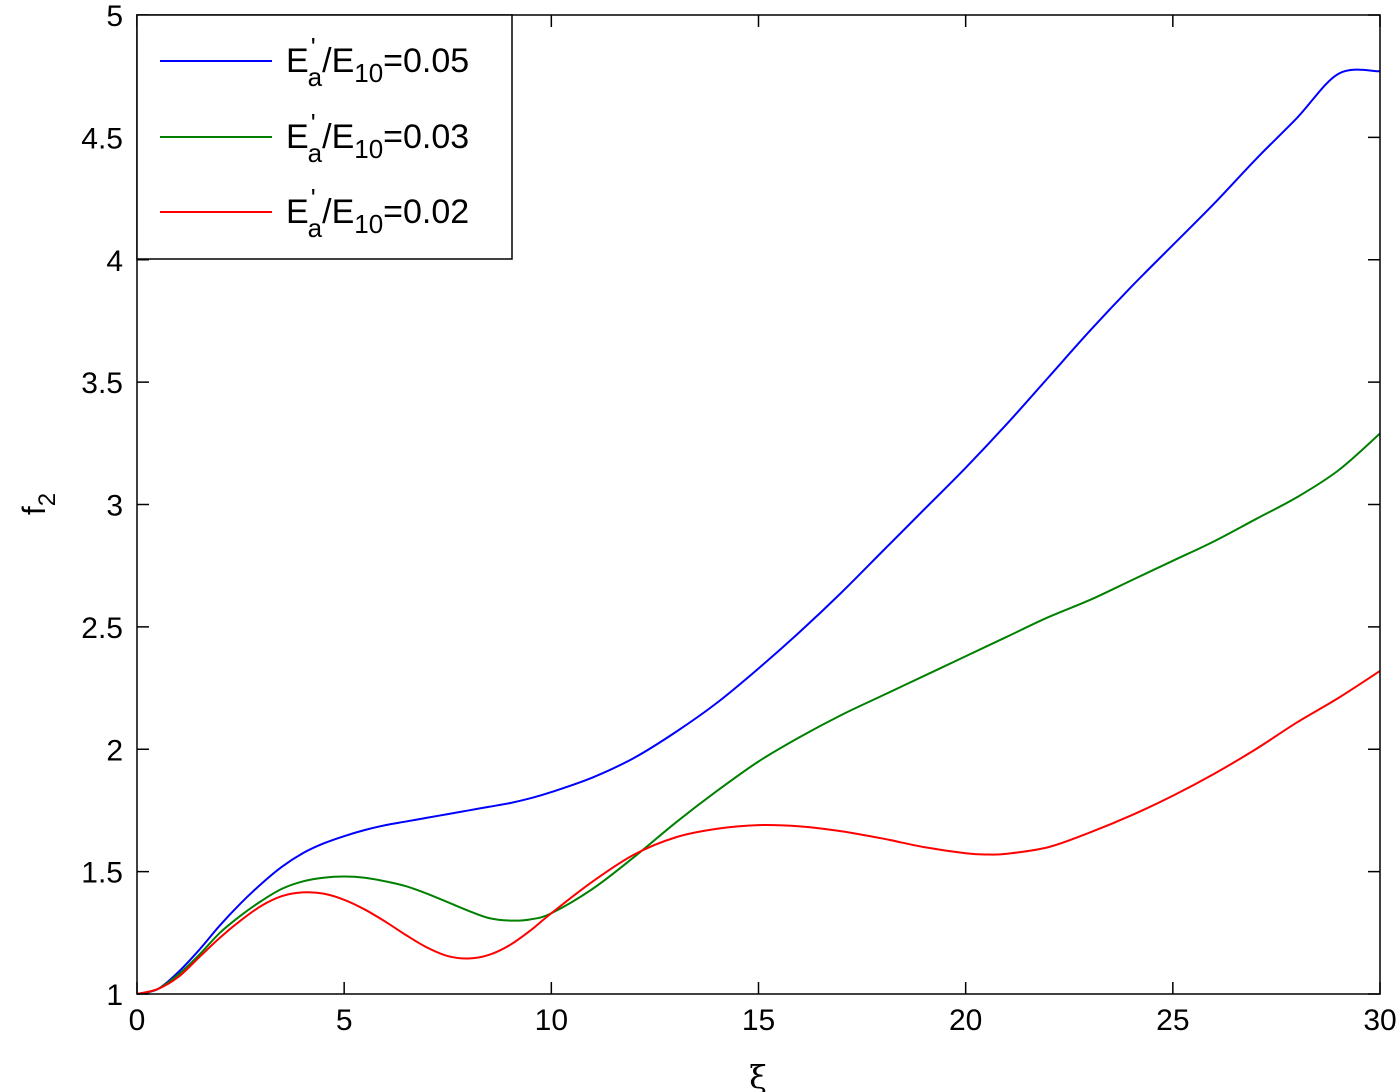  Describe the element at coordinates (102, 873) in the screenshot. I see `y-tick-label: 1.5` at that location.